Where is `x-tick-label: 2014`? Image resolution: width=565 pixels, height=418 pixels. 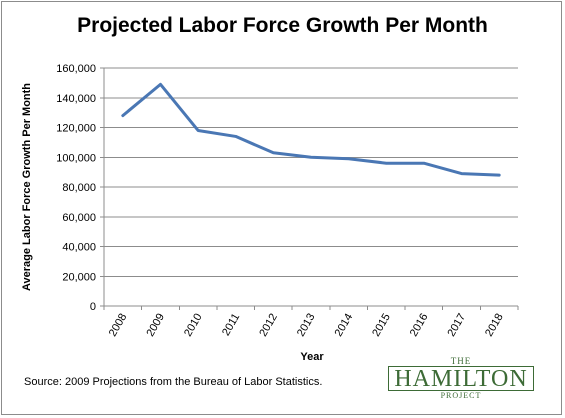 x-tick-label: 2014 is located at coordinates (344, 325).